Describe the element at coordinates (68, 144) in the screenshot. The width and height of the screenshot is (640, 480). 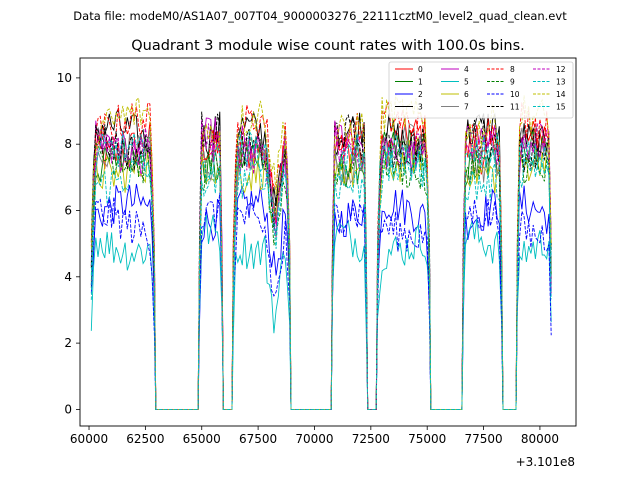
I see `y-tick-label: 8` at that location.